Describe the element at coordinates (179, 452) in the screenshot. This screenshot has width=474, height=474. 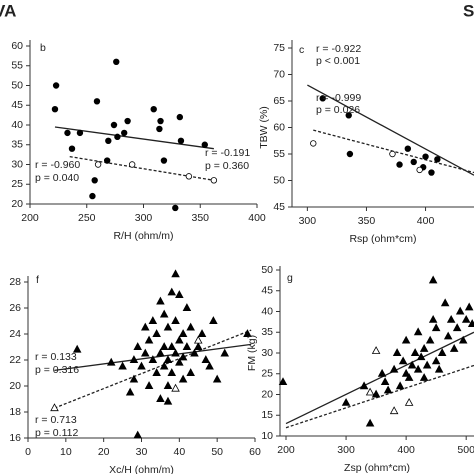
I see `x-tick-label: 40` at that location.